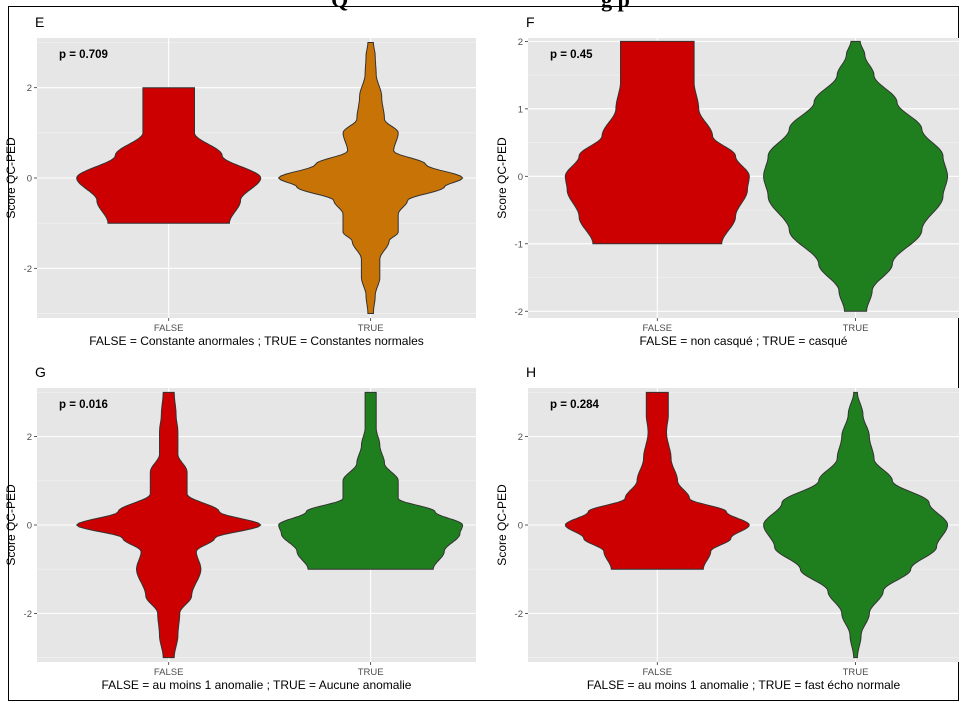 This screenshot has height=703, width=961. I want to click on y-tick-label: -1, so click(519, 244).